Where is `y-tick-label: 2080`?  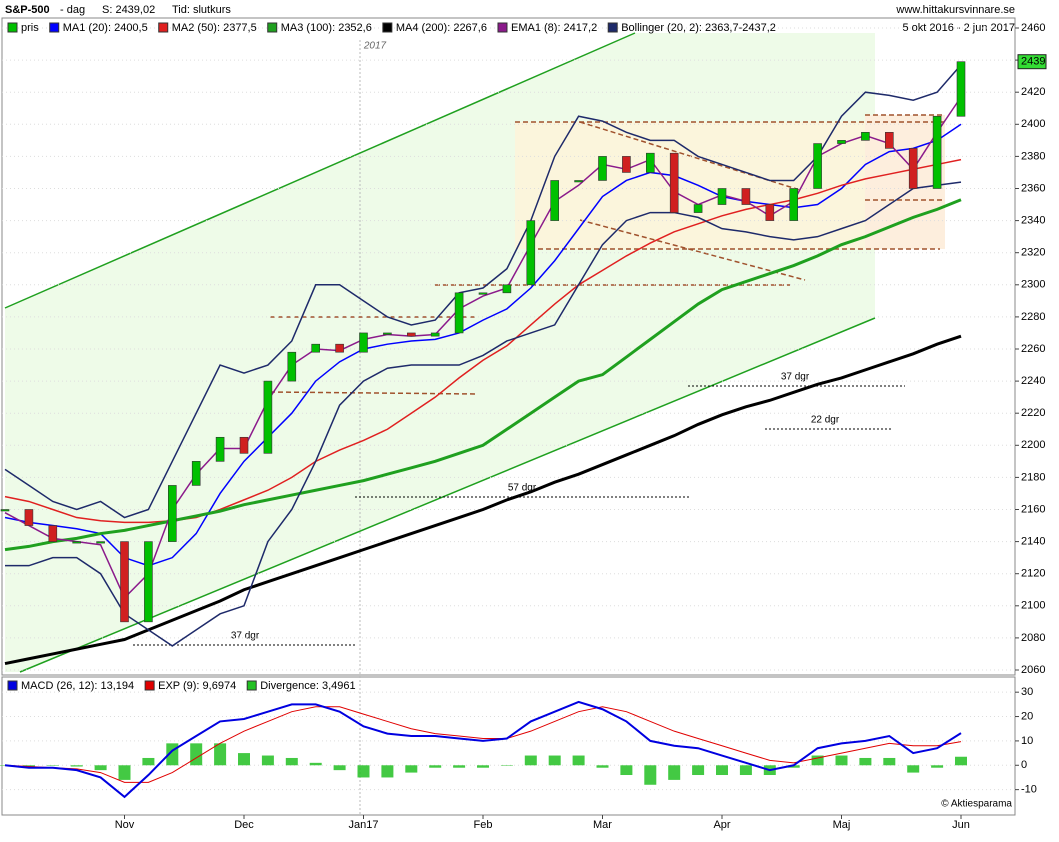
y-tick-label: 2080 is located at coordinates (1033, 638).